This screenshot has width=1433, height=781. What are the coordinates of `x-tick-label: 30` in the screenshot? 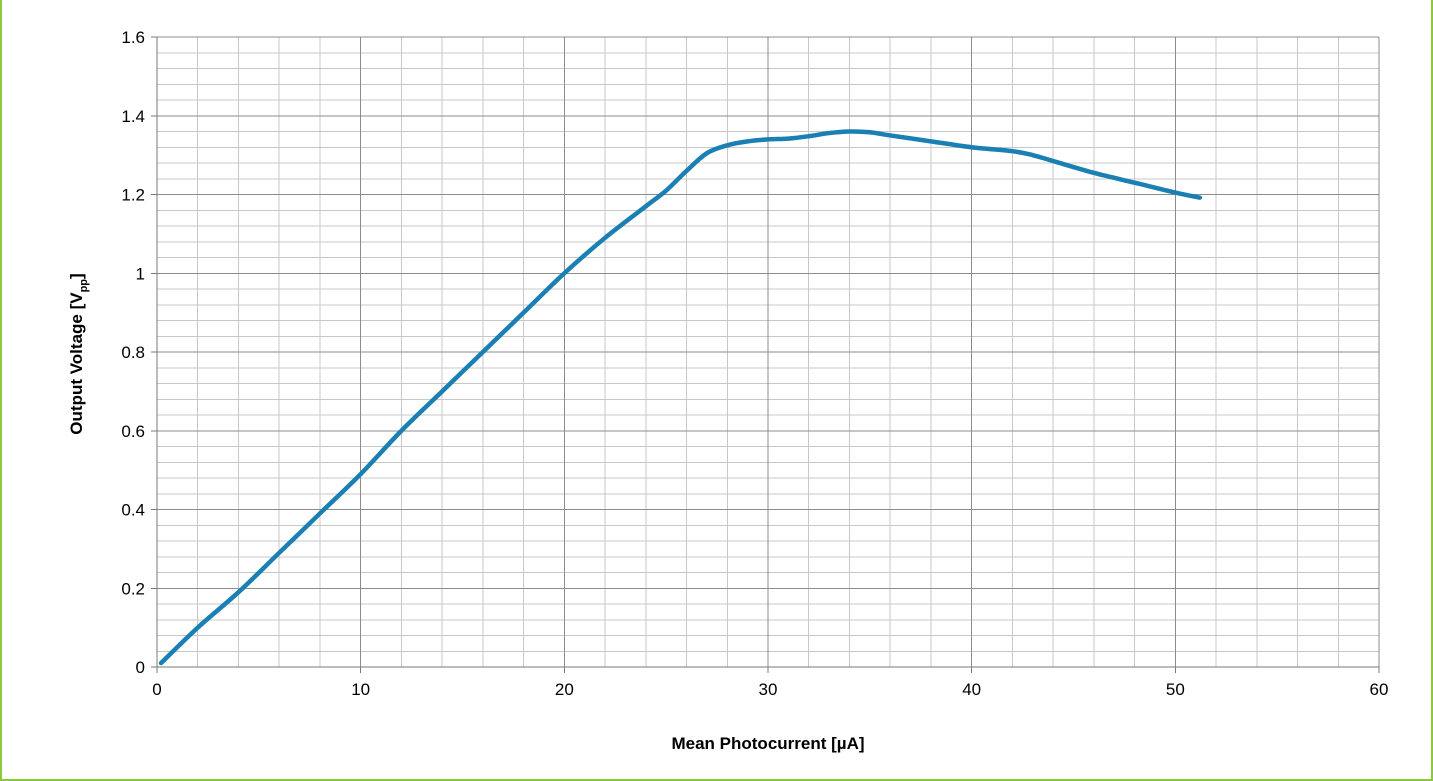 It's located at (768, 689).